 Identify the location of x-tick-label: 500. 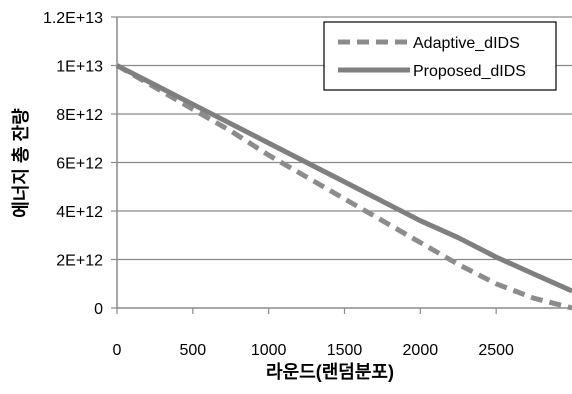
(192, 350).